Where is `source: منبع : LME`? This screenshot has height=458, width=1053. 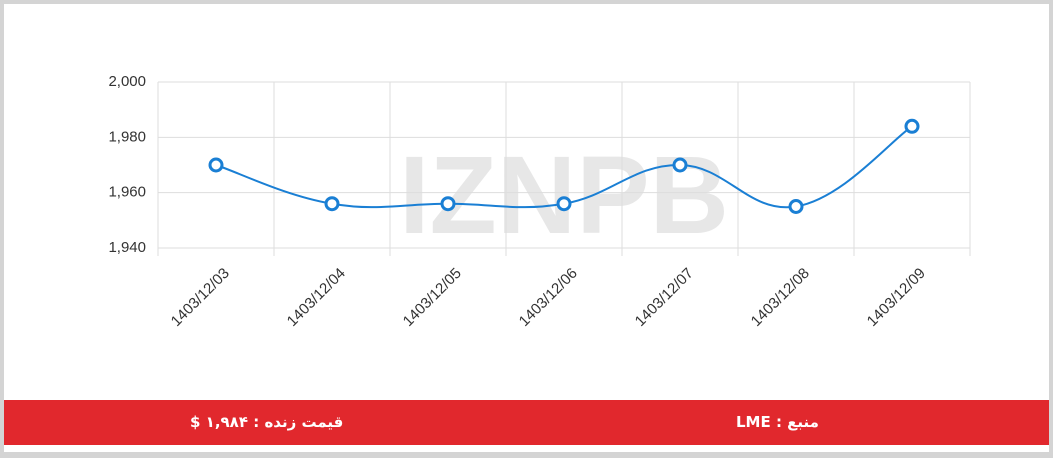 source: منبع : LME is located at coordinates (777, 422).